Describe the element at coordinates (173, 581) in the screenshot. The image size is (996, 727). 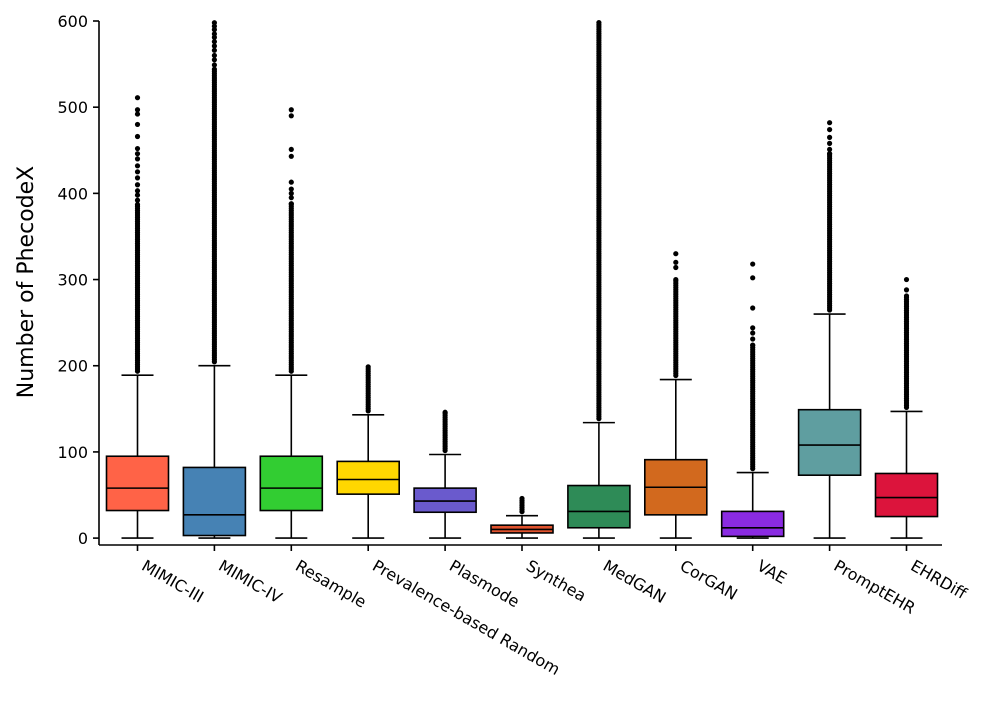
I see `x-tick-label: MIMIC-III` at that location.